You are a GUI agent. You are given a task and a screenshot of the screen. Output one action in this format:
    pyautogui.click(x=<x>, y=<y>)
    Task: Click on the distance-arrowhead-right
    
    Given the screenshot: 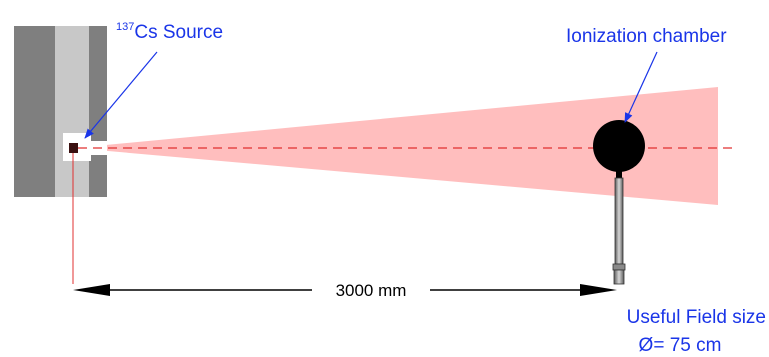 What is the action you would take?
    pyautogui.click(x=598, y=290)
    